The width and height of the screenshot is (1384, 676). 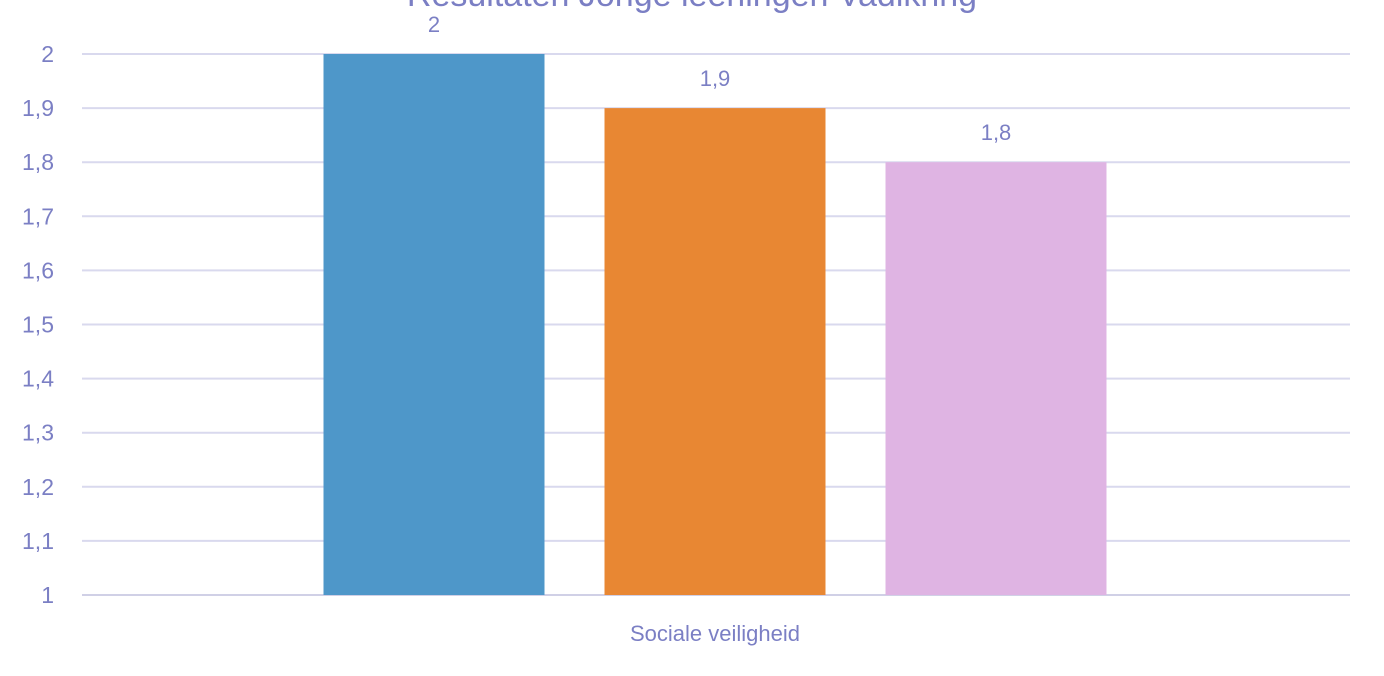 I want to click on y-tick-label: 1, so click(x=47, y=595).